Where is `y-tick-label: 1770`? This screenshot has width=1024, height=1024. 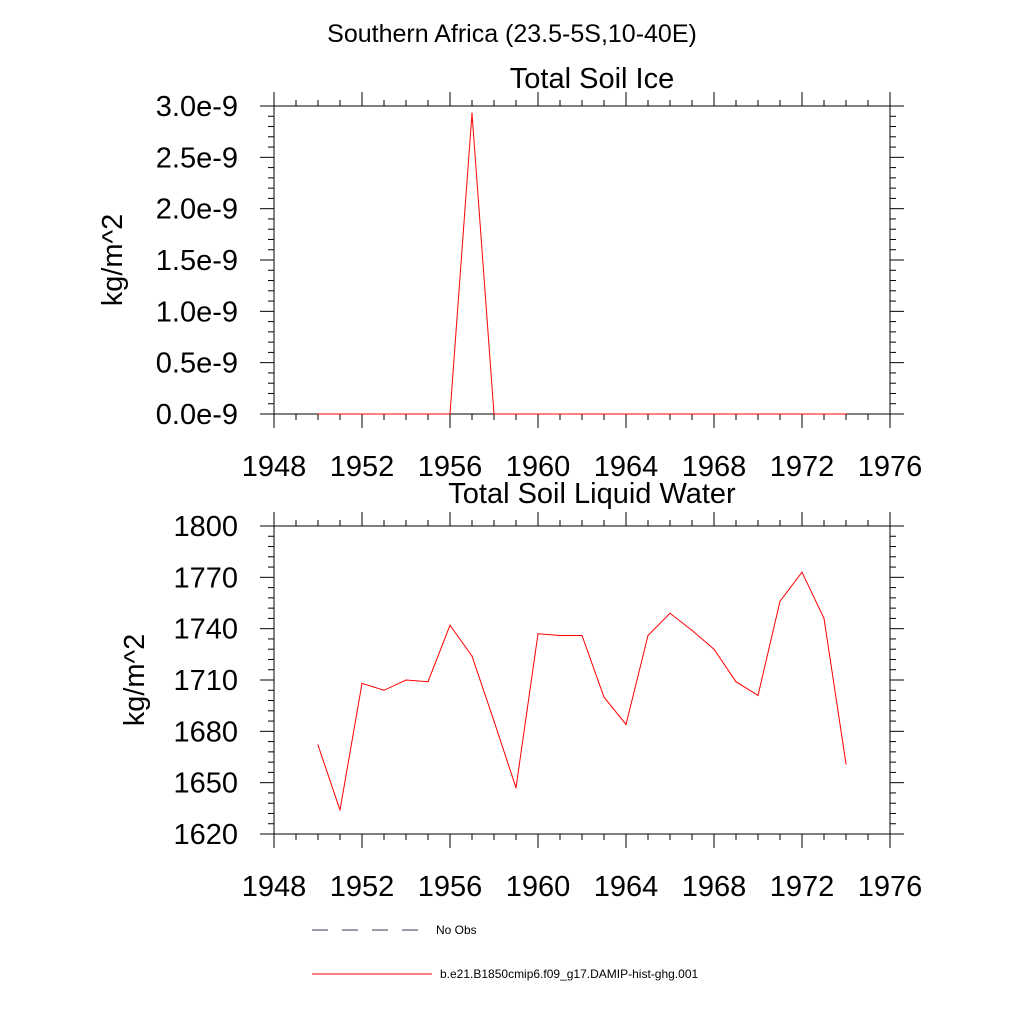
y-tick-label: 1770 is located at coordinates (205, 578).